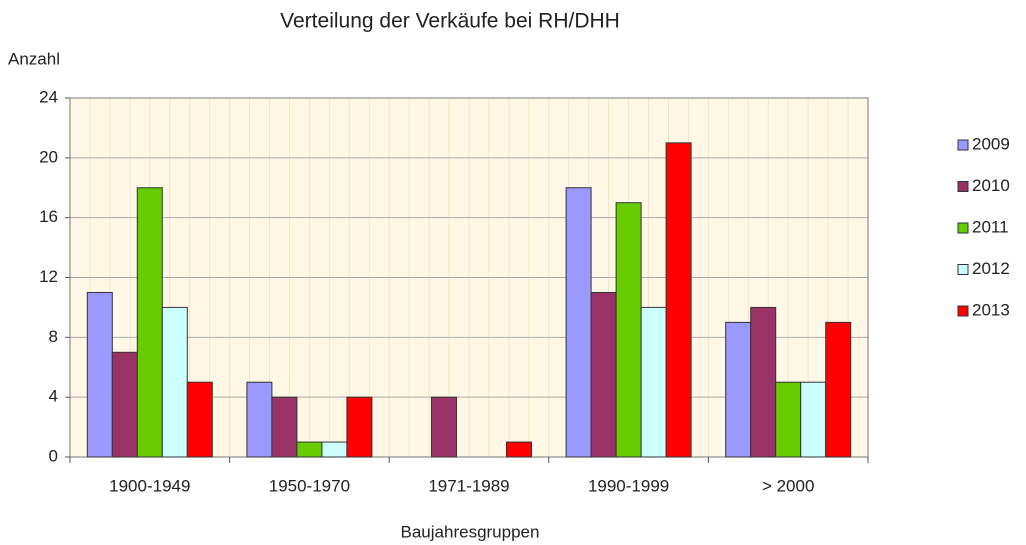 The height and width of the screenshot is (545, 1026). What do you see at coordinates (34, 58) in the screenshot?
I see `y-axis-label: Anzahl` at bounding box center [34, 58].